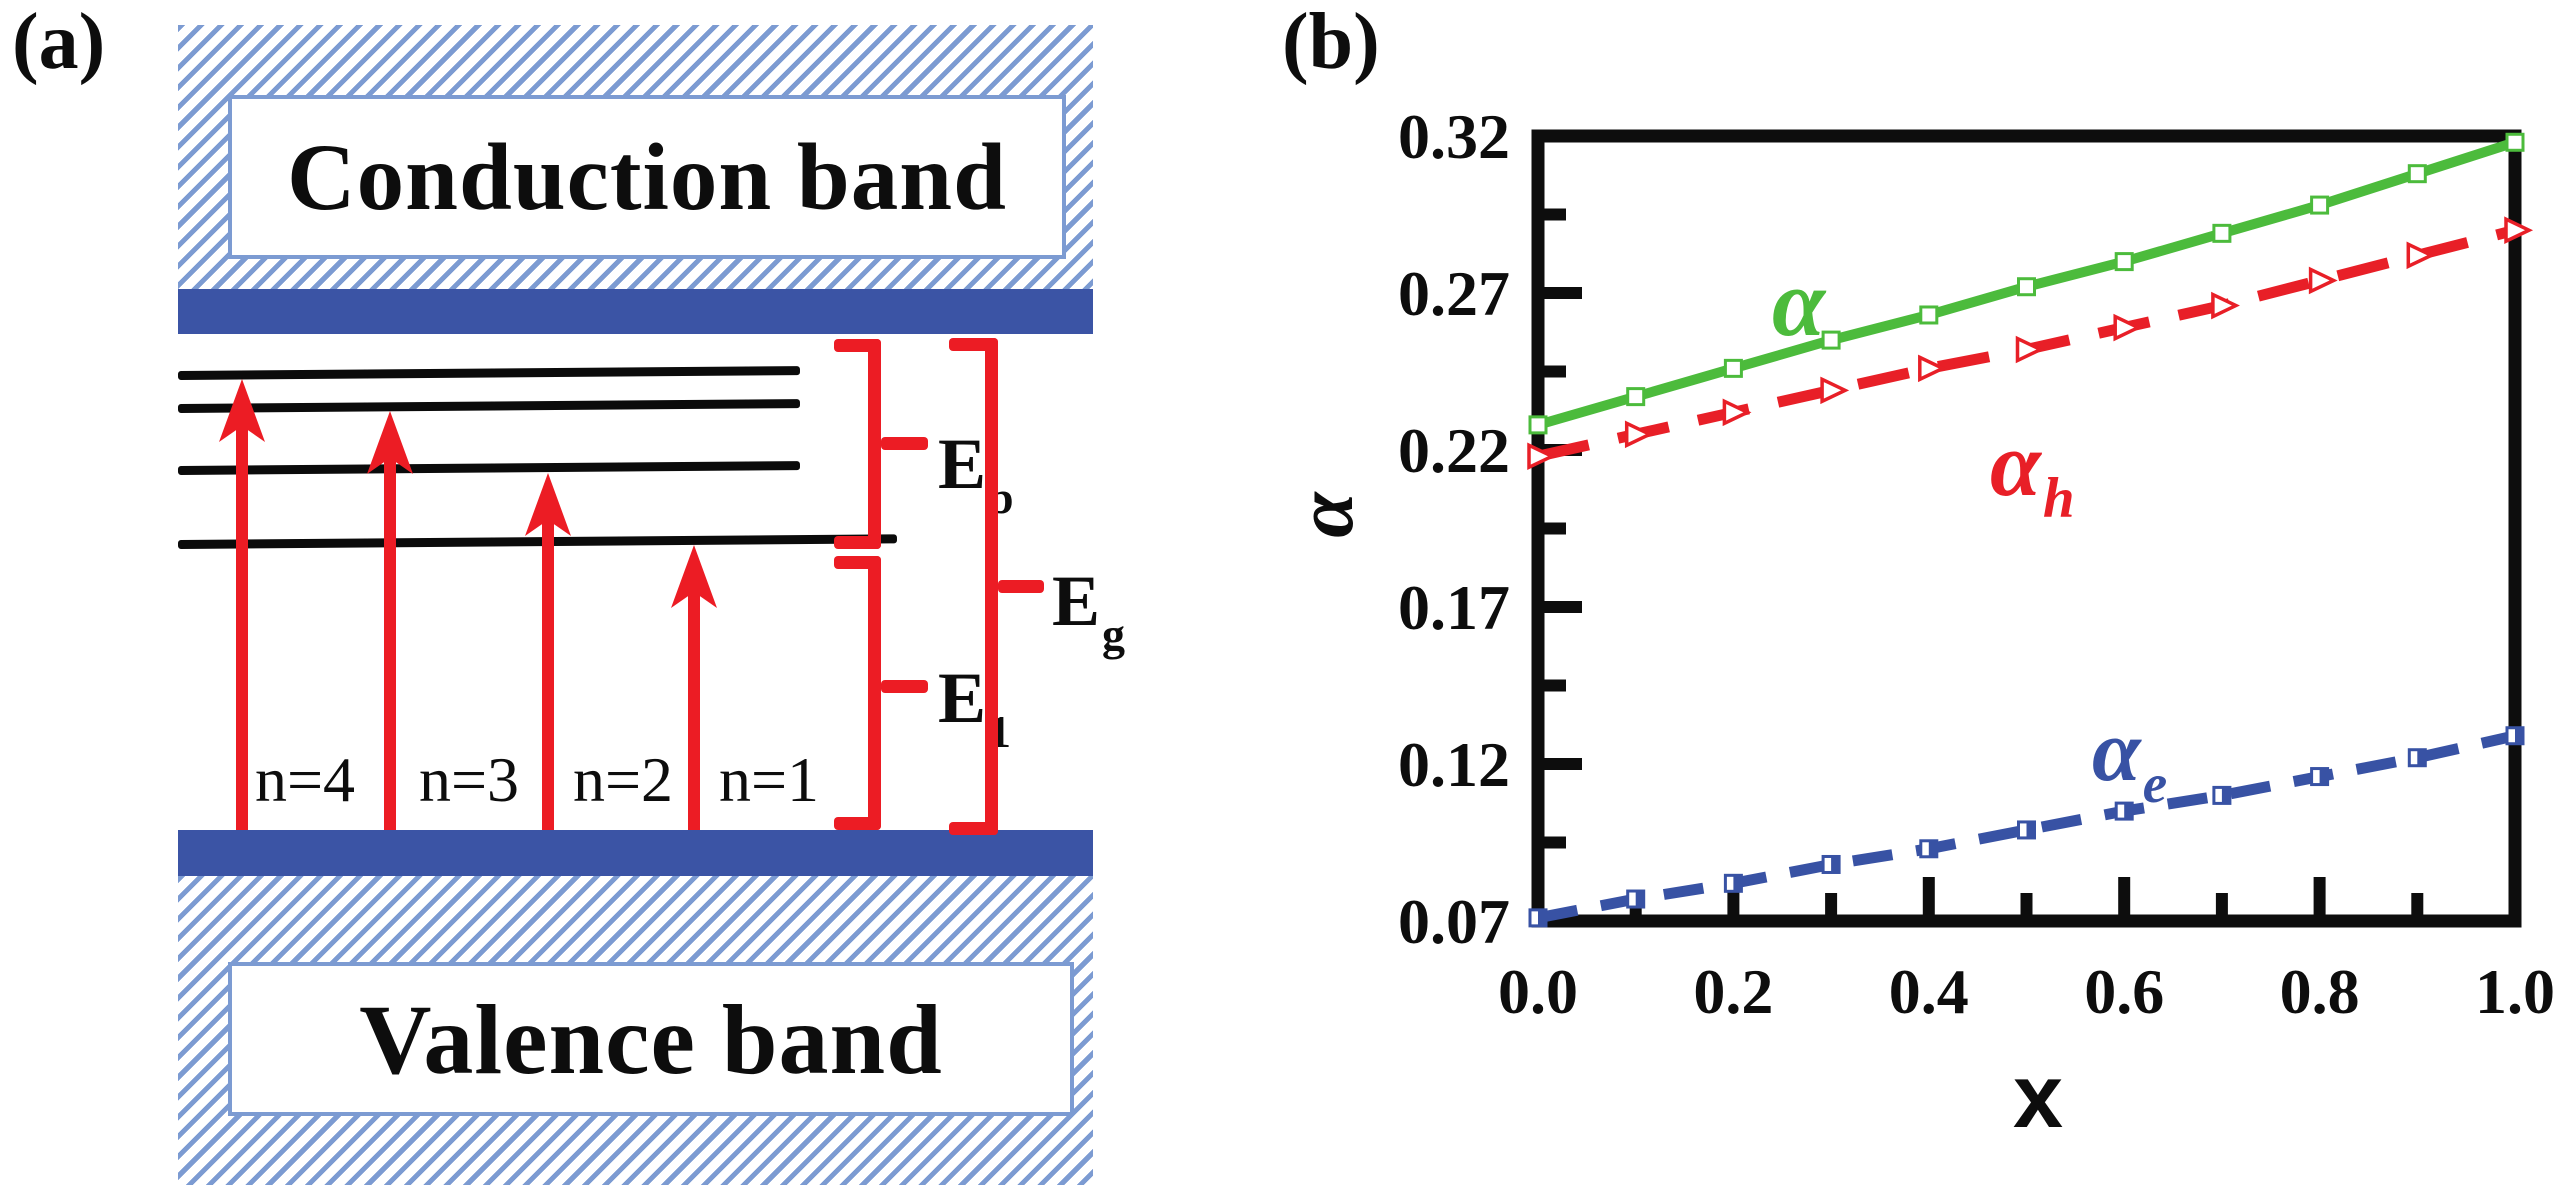 The width and height of the screenshot is (2559, 1185). I want to click on transition-arrow-n3, so click(390, 620).